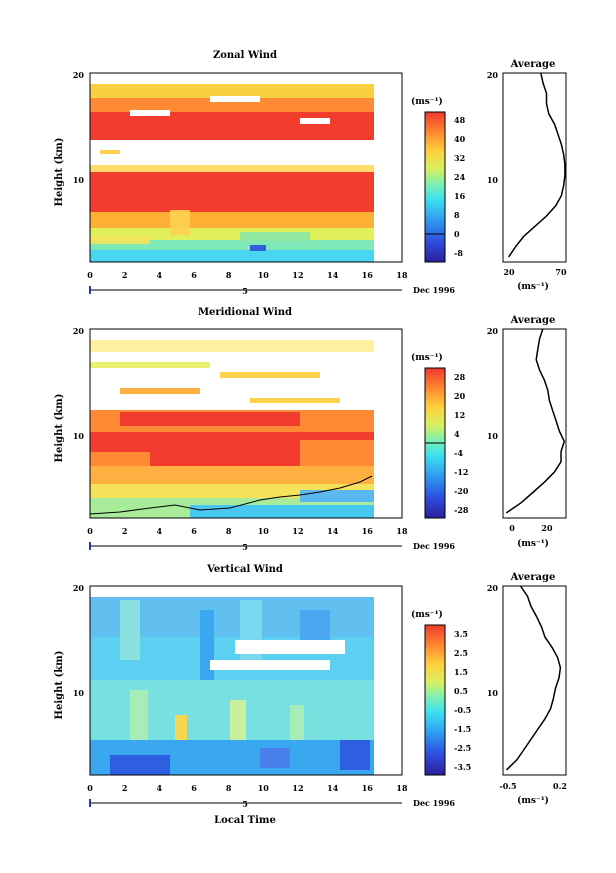  Describe the element at coordinates (244, 569) in the screenshot. I see `panel-title: Vertical Wind` at that location.